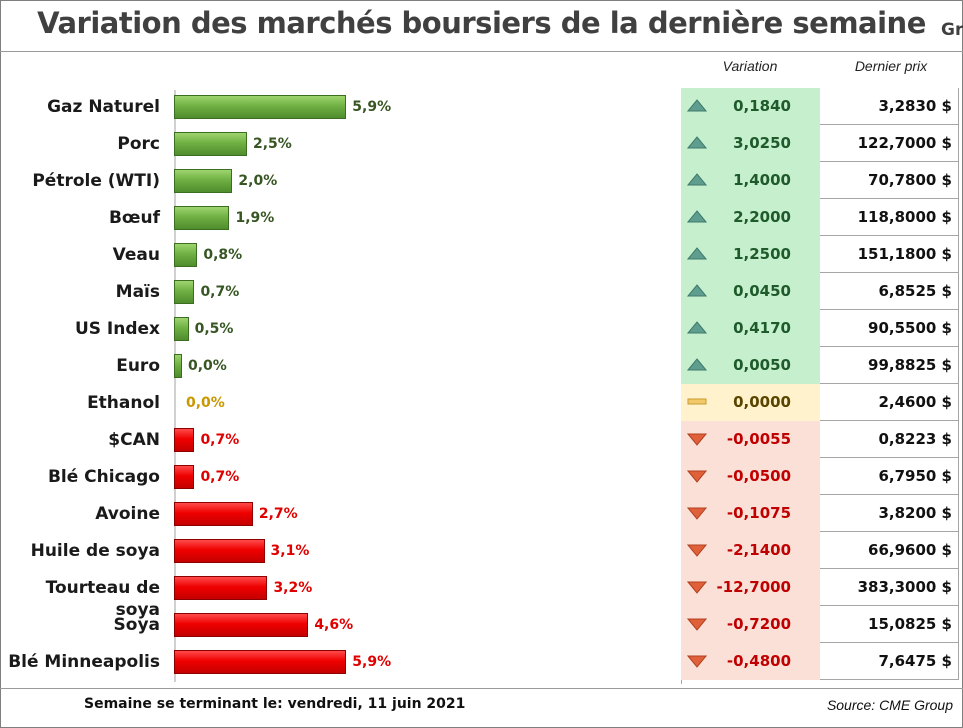 The width and height of the screenshot is (963, 728). What do you see at coordinates (758, 550) in the screenshot?
I see `variation-value: -2,1400` at bounding box center [758, 550].